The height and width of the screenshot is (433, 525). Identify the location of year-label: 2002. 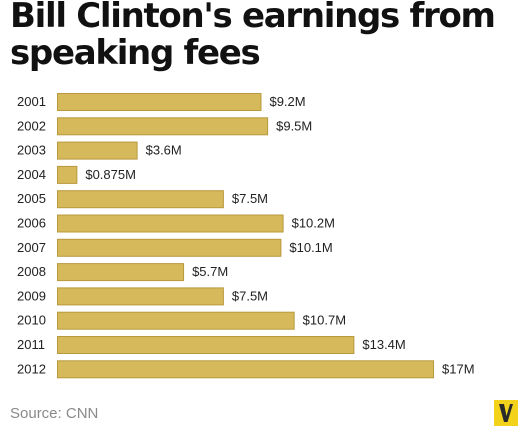
(31, 125).